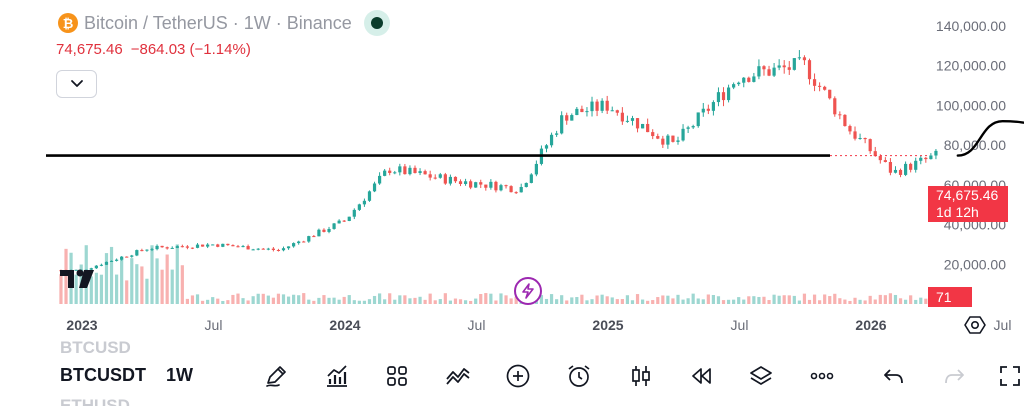 The width and height of the screenshot is (1024, 406). Describe the element at coordinates (518, 376) in the screenshot. I see `add-icon` at that location.